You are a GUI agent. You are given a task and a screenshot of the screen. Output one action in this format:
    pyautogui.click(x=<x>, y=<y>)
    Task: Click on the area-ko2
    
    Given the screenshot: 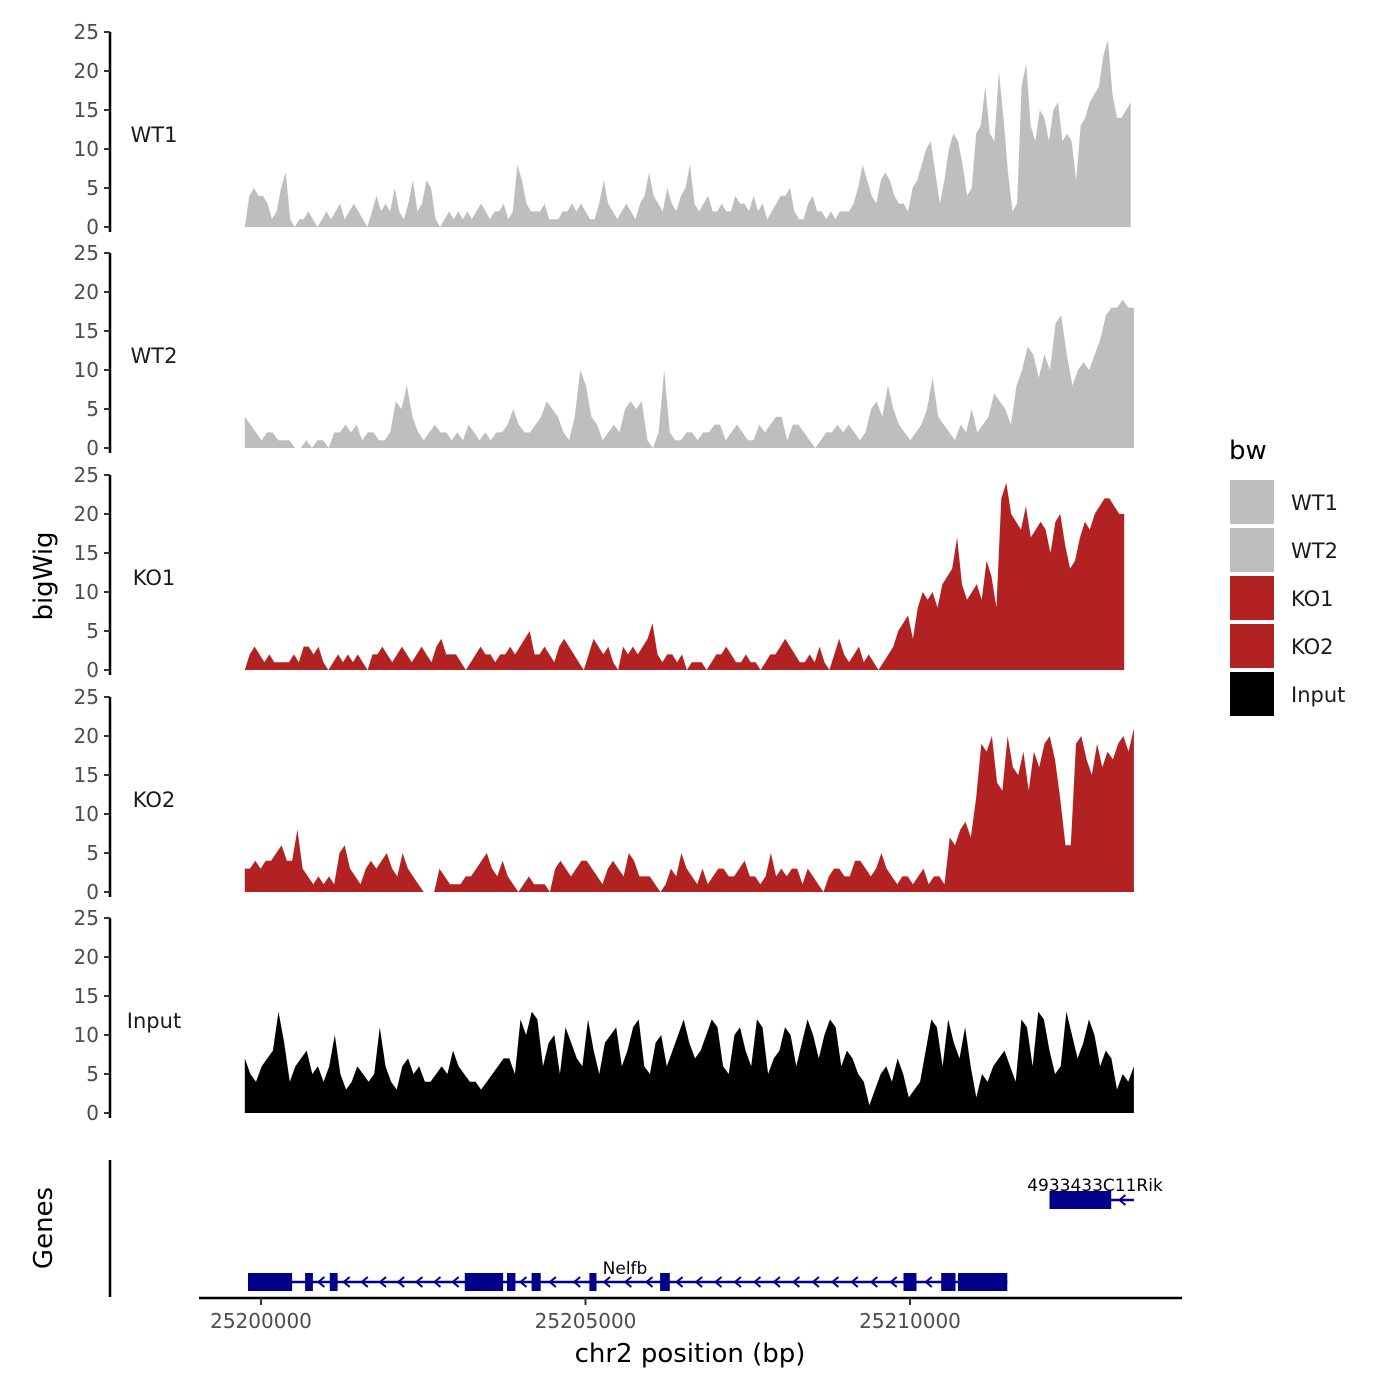 What is the action you would take?
    pyautogui.click(x=689, y=810)
    